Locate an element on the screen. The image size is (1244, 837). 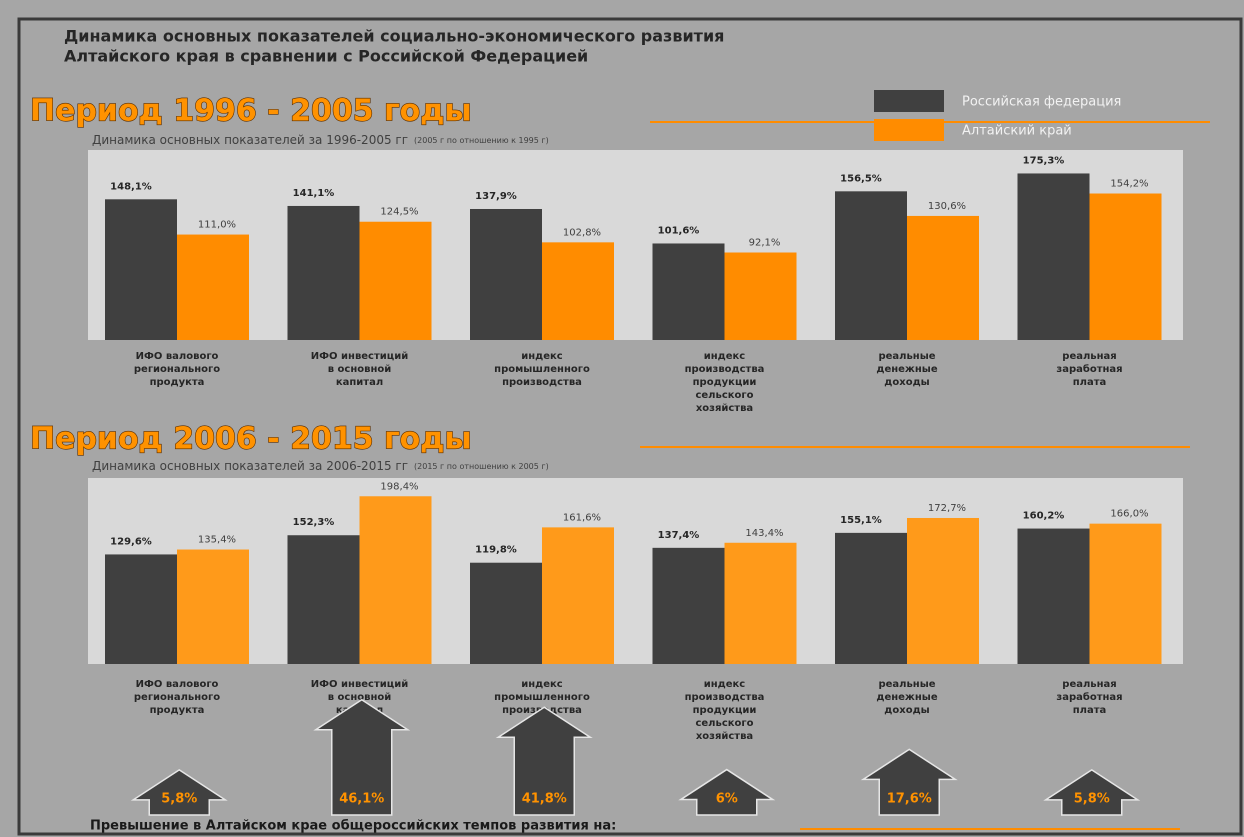
value-label: 137,9% is located at coordinates (496, 196).